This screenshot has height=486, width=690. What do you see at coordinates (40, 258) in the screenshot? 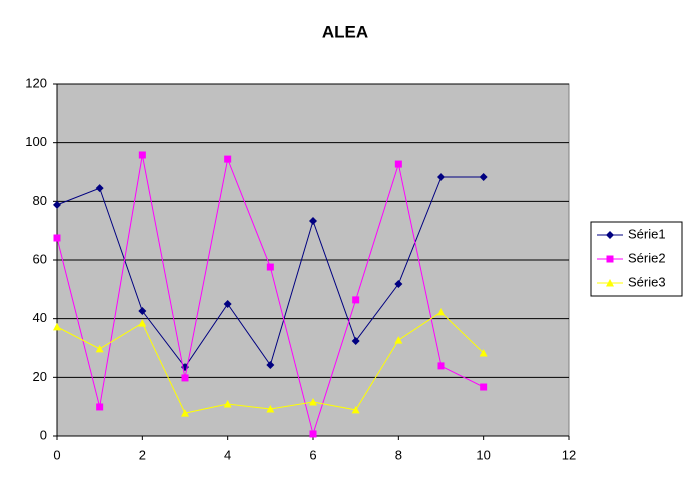
I see `y-tick-label: 60` at bounding box center [40, 258].